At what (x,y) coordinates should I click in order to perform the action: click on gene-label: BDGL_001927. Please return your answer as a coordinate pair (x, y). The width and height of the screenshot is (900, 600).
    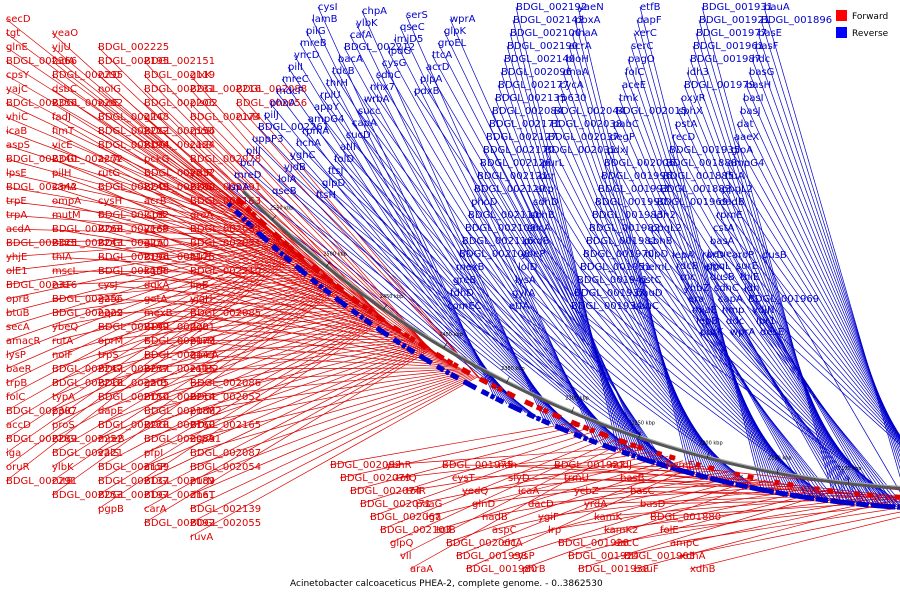
    Looking at the image, I should click on (589, 465).